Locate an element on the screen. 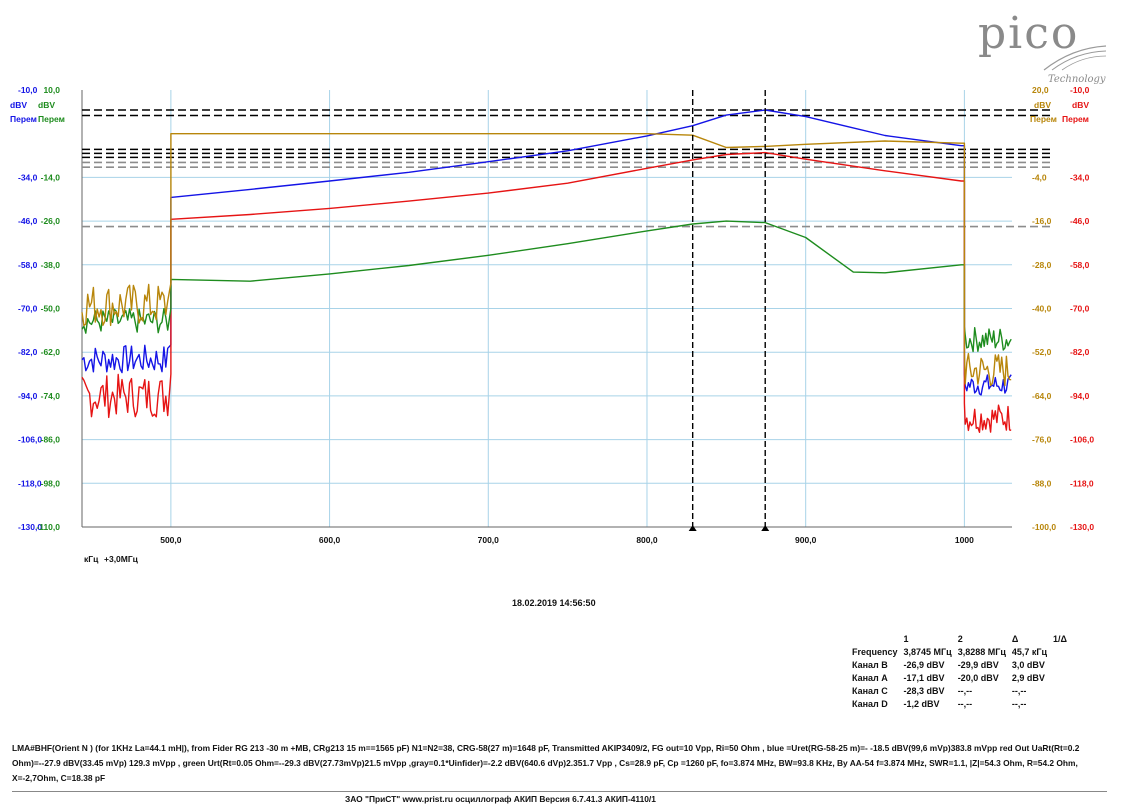  measurement-header-cell is located at coordinates (876, 638).